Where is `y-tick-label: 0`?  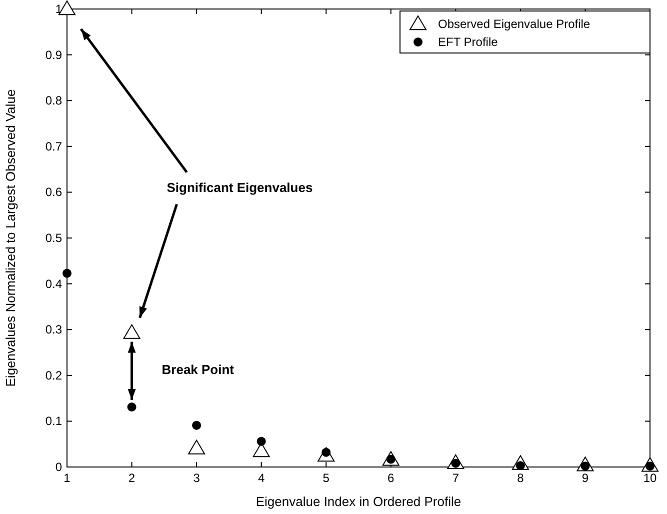
y-tick-label: 0 is located at coordinates (58, 467).